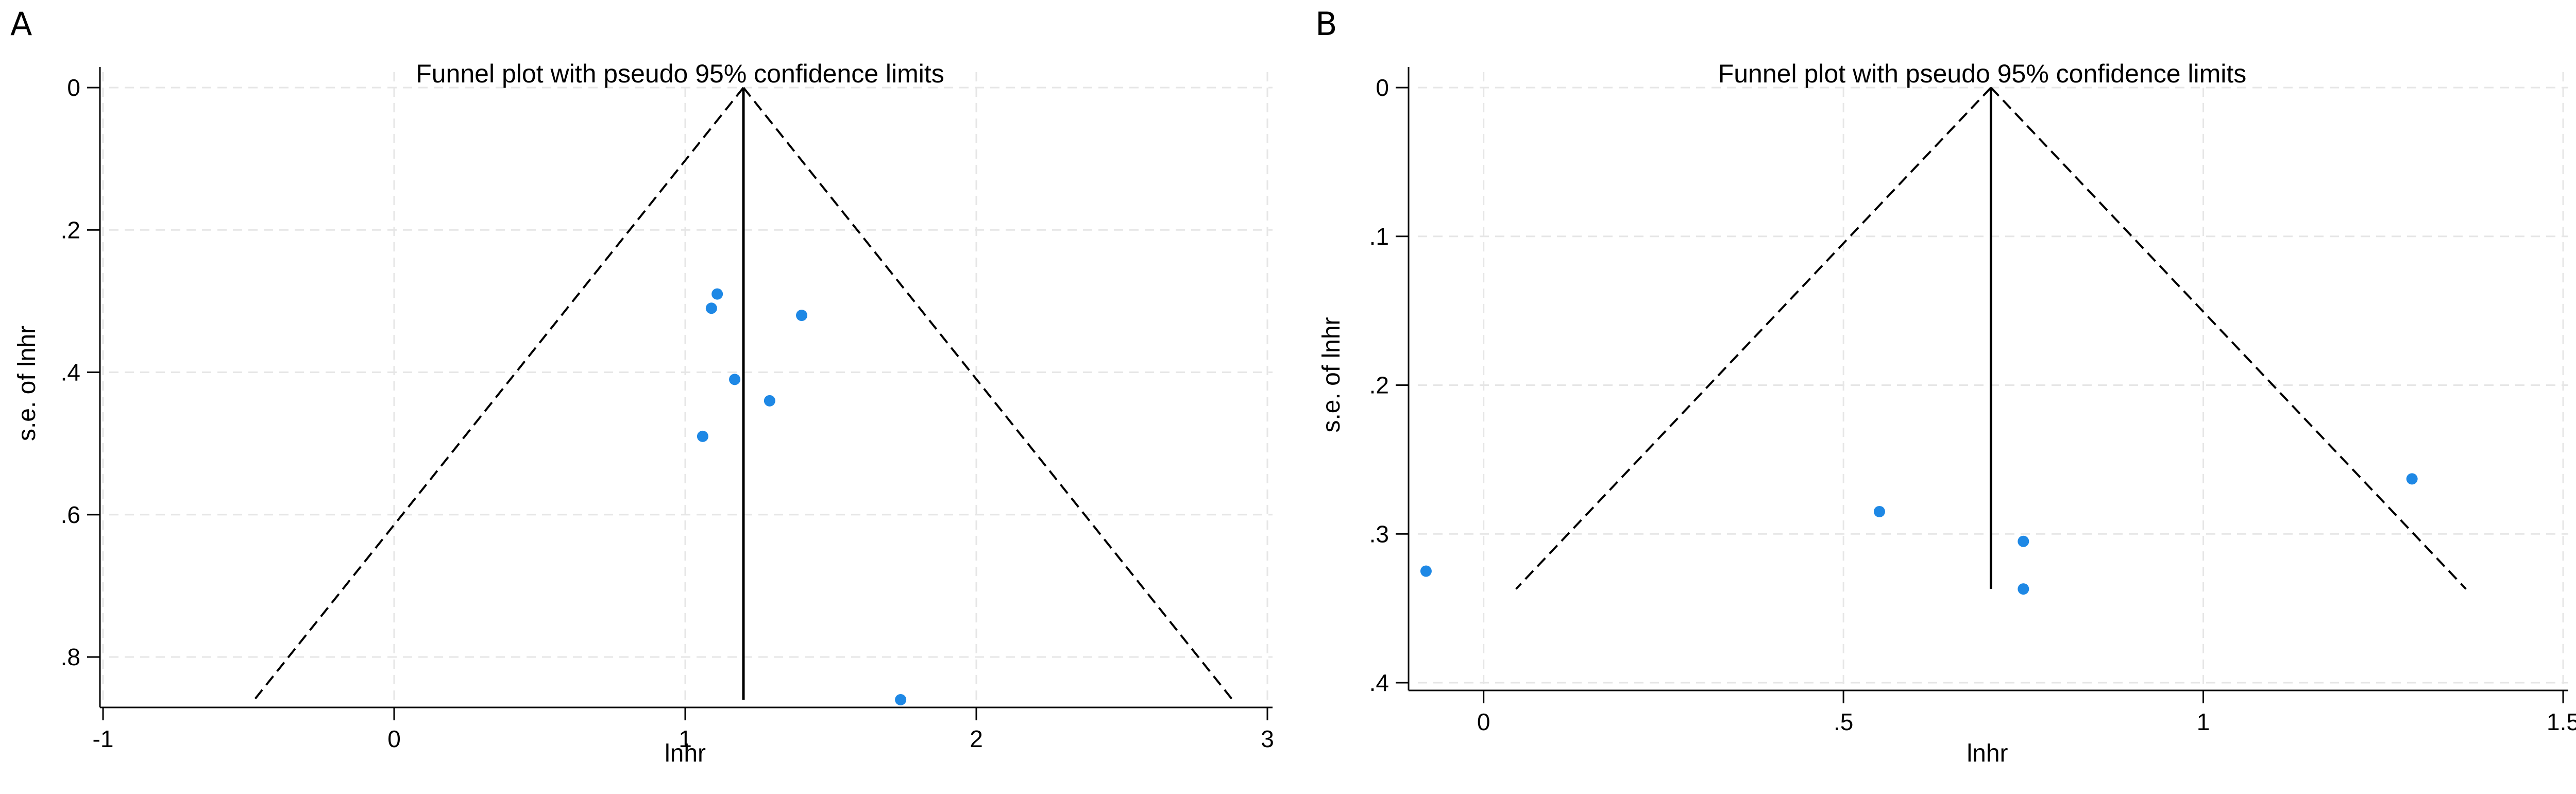  What do you see at coordinates (976, 738) in the screenshot?
I see `x-tick-label: 2` at bounding box center [976, 738].